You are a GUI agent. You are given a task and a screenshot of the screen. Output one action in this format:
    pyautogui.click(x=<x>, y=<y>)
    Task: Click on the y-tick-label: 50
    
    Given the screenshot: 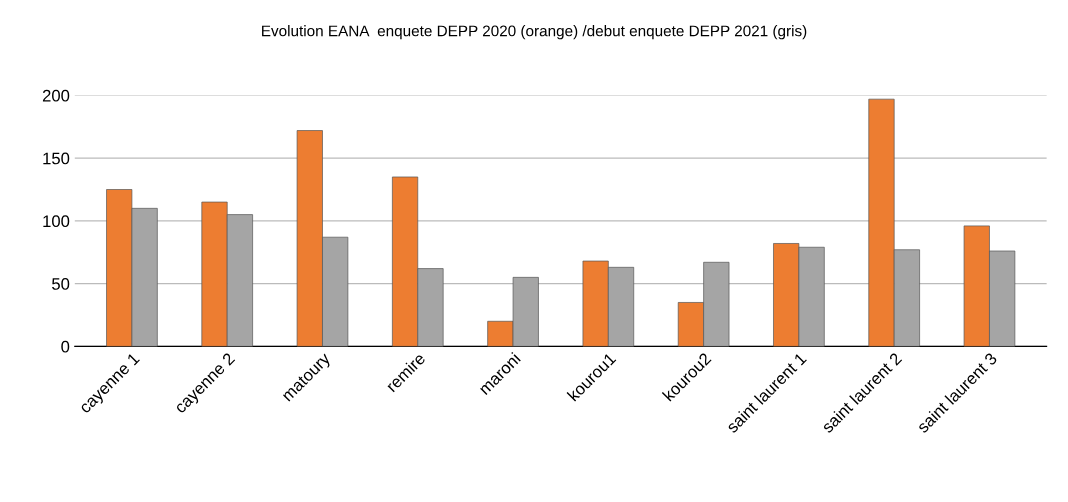 What is the action you would take?
    pyautogui.click(x=61, y=284)
    